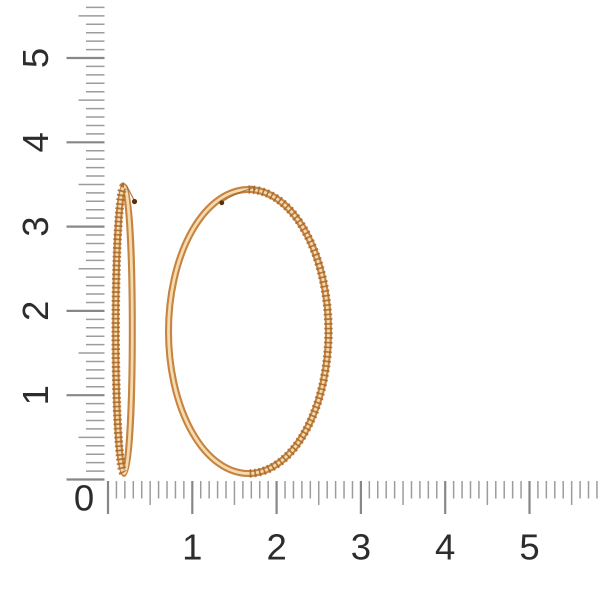 Image resolution: width=600 pixels, height=600 pixels. I want to click on ruler-origin-label: 0, so click(84, 498).